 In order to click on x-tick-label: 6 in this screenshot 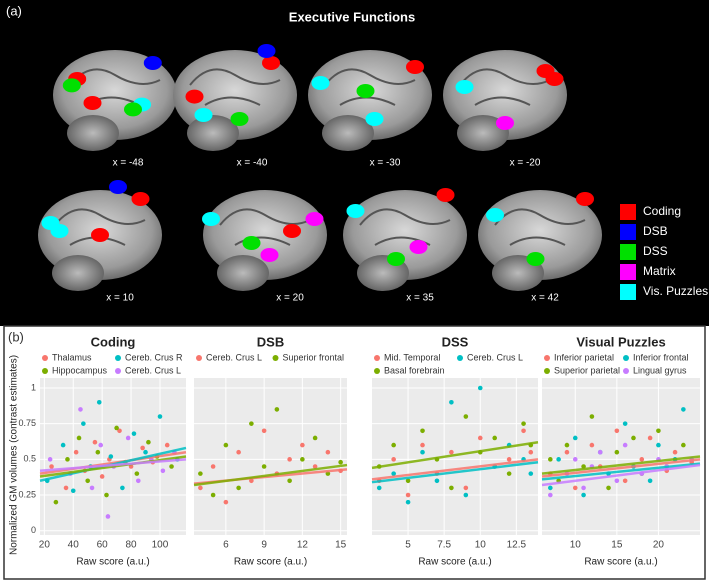, I will do `click(226, 545)`.